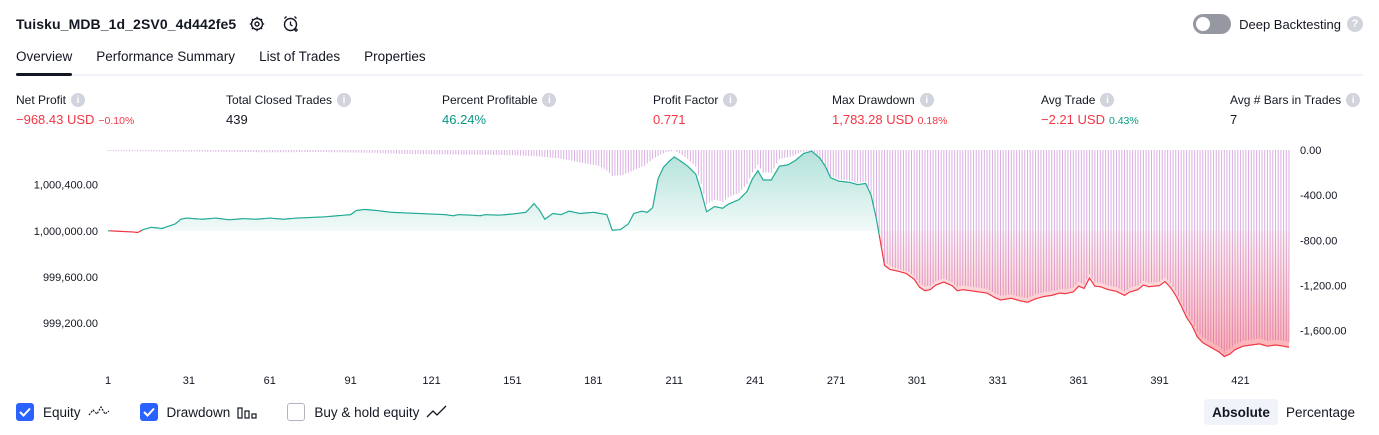 This screenshot has height=435, width=1379. What do you see at coordinates (1090, 110) in the screenshot?
I see `metric-avg-trade: Avg Trade i −2.21 USD 0.43%` at bounding box center [1090, 110].